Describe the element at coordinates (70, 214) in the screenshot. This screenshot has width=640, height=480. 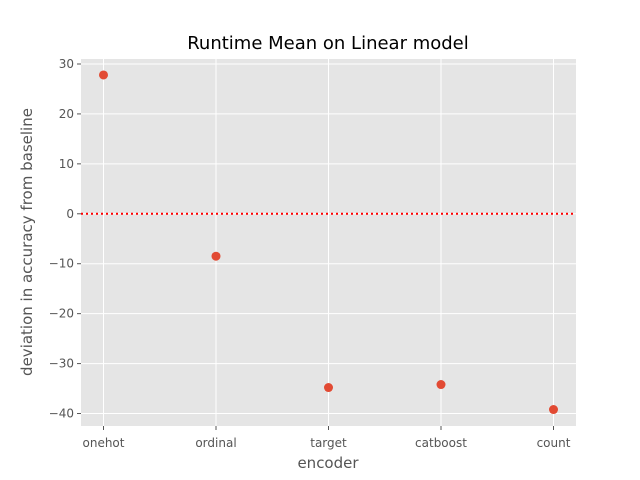
I see `y-tick-label: 0` at that location.